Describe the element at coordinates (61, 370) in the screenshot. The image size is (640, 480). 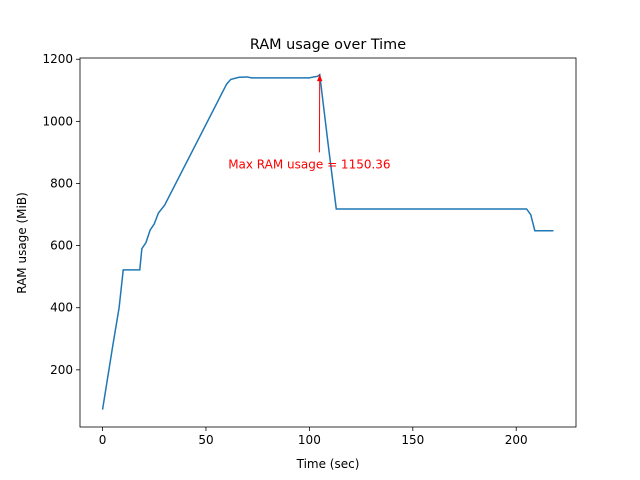
I see `y-tick-label: 200` at that location.